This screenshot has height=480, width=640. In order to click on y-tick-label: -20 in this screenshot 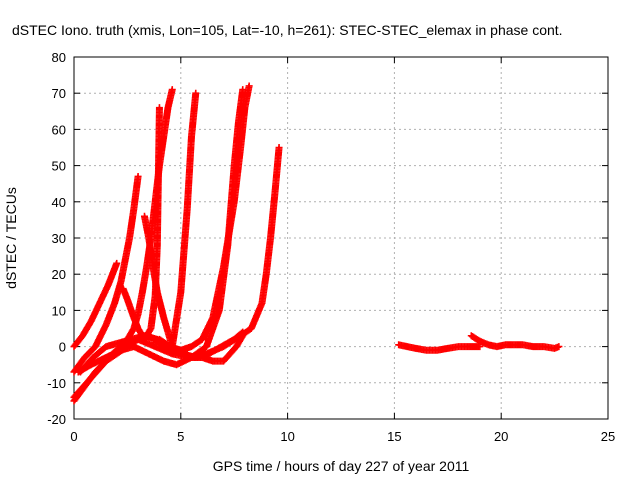, I will do `click(56, 419)`.